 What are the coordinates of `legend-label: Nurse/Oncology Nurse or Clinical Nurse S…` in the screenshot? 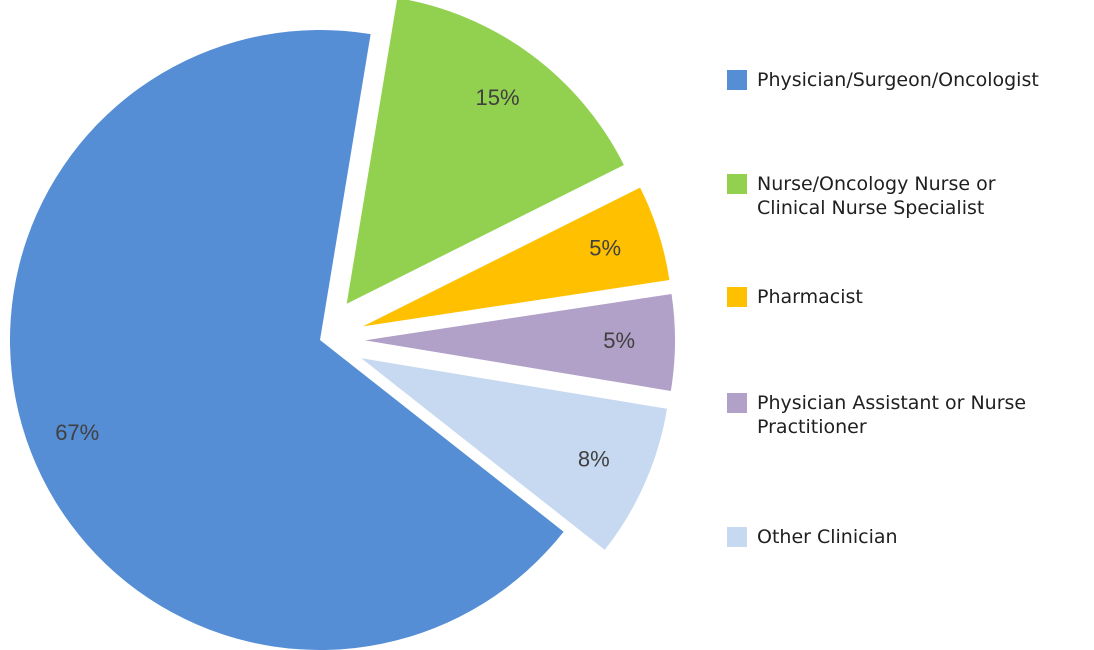 It's located at (876, 196).